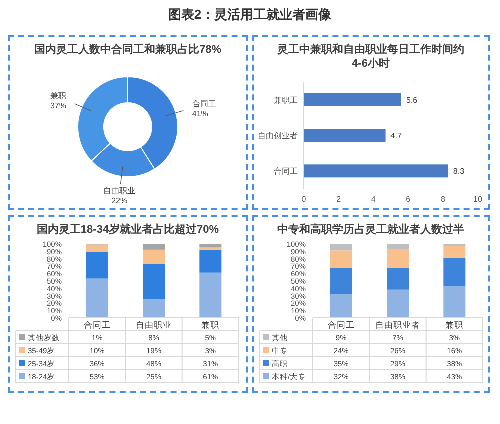 The width and height of the screenshot is (500, 424). I want to click on x-tick-label: 10, so click(478, 199).